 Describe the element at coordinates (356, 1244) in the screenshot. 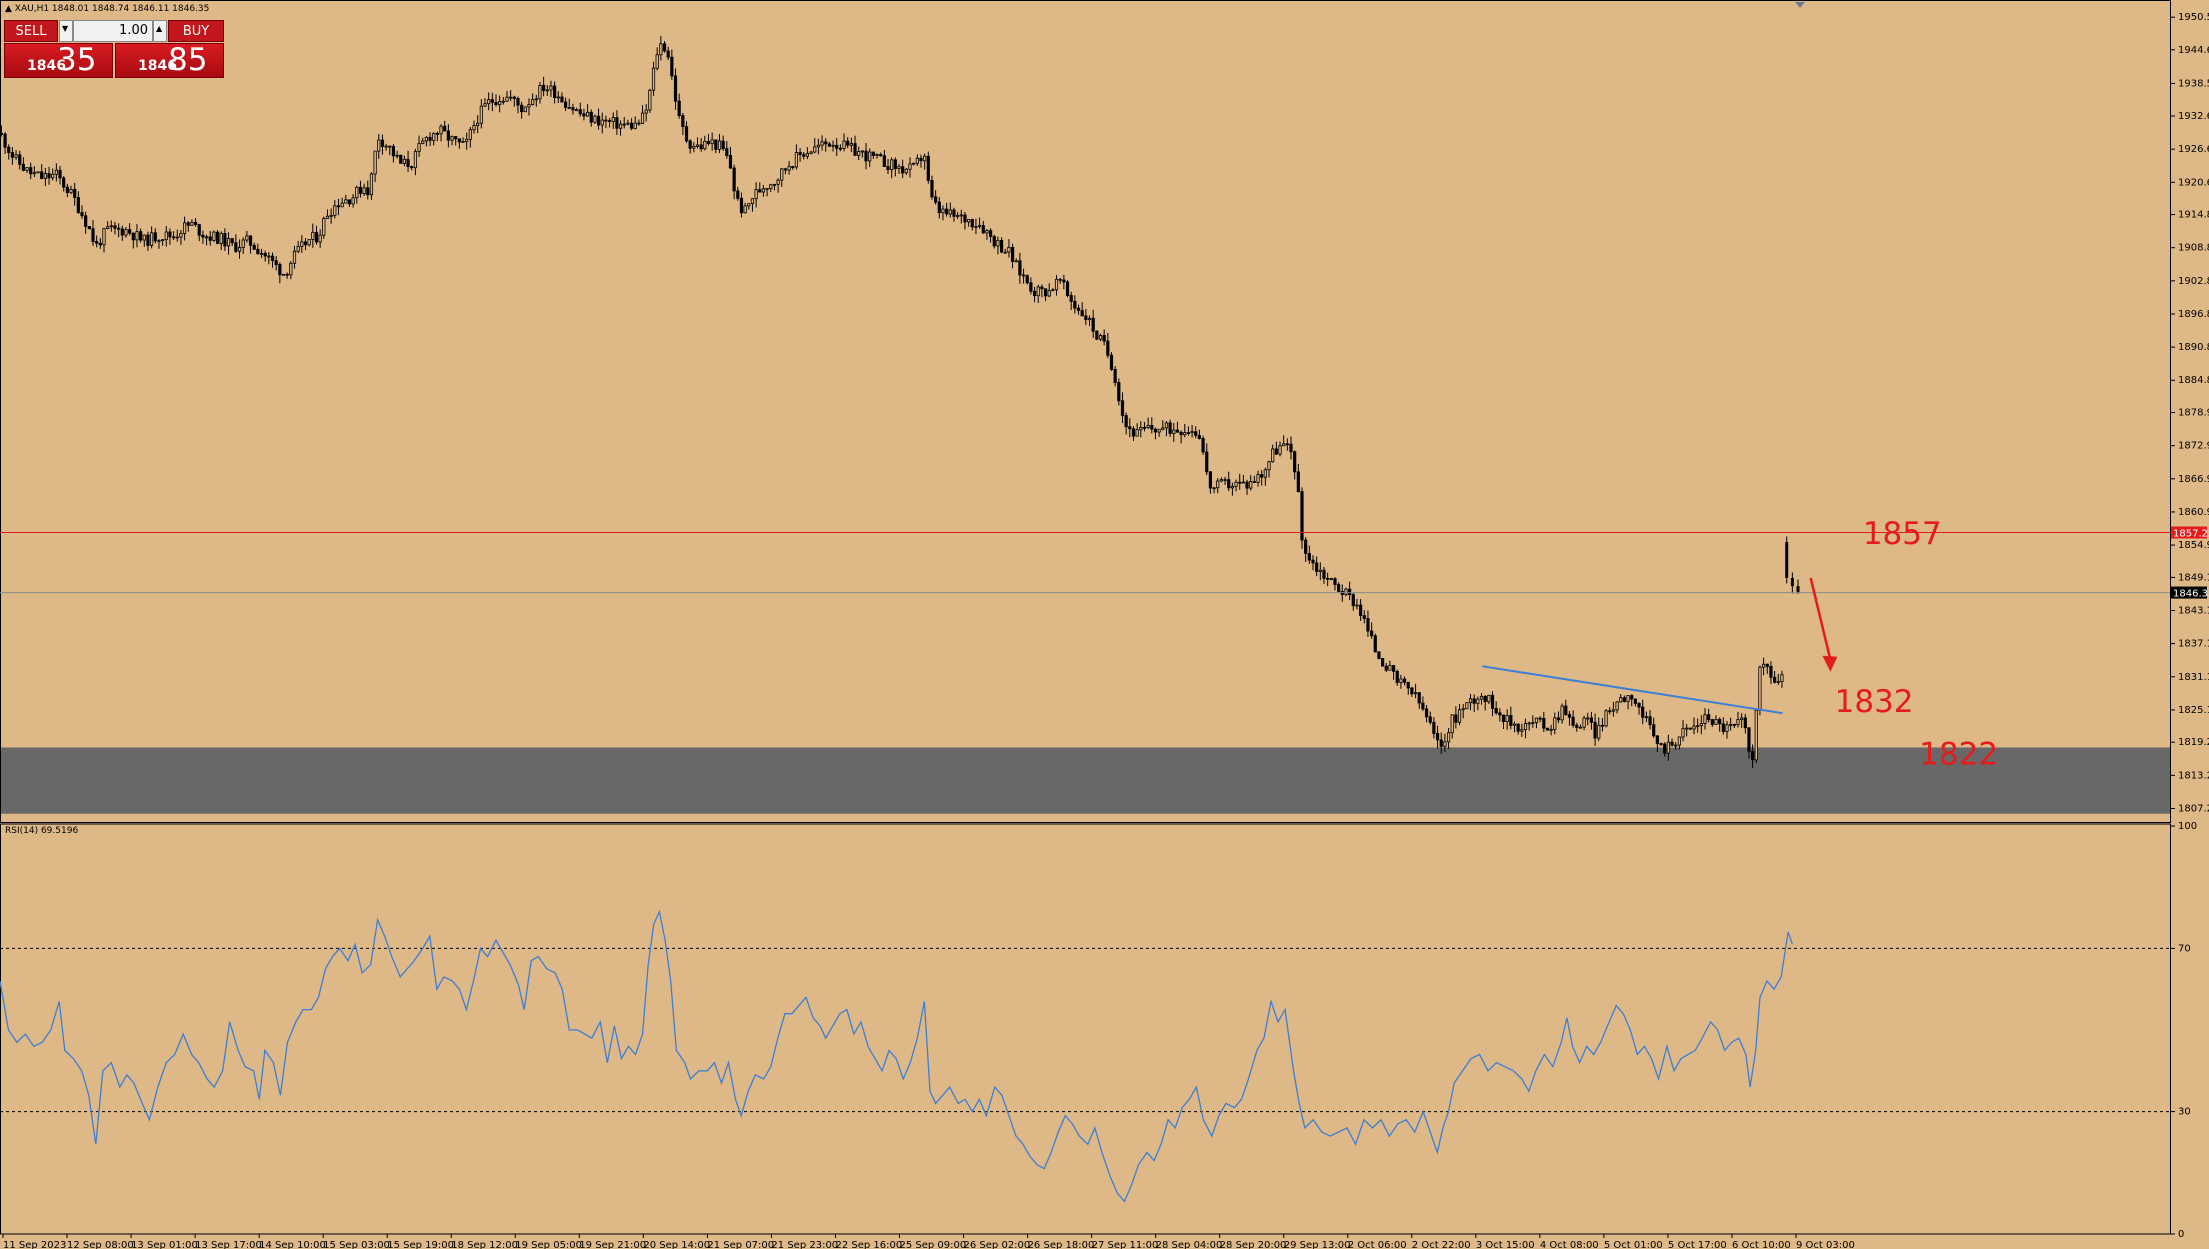

I see `time-axis-label: 15 Sep 03:00` at that location.